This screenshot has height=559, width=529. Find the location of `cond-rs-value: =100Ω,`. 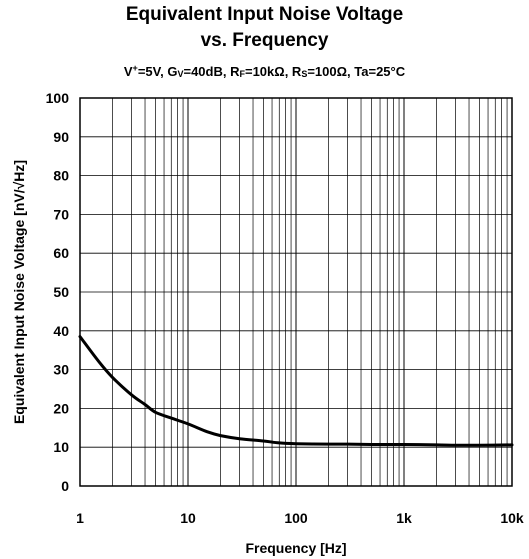

cond-rs-value: =100Ω, is located at coordinates (331, 71).